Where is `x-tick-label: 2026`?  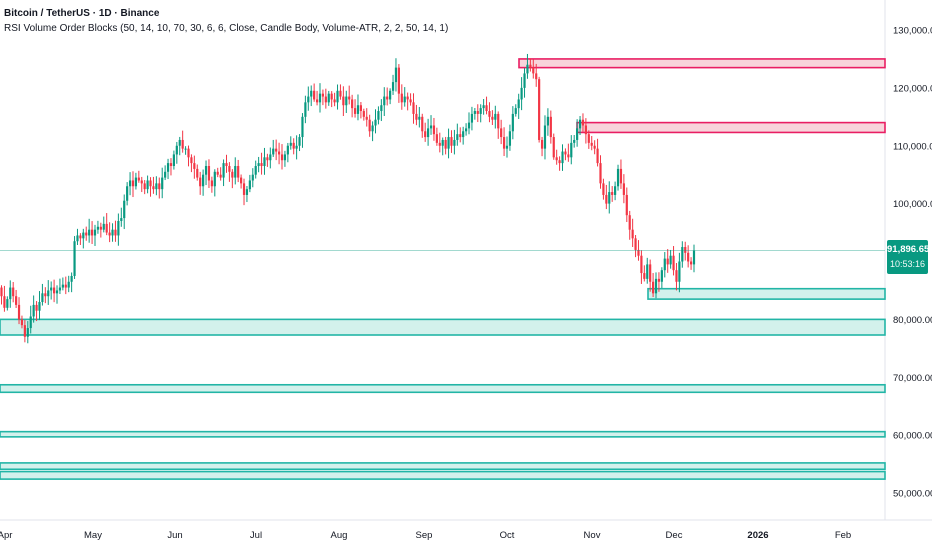 x-tick-label: 2026 is located at coordinates (757, 535).